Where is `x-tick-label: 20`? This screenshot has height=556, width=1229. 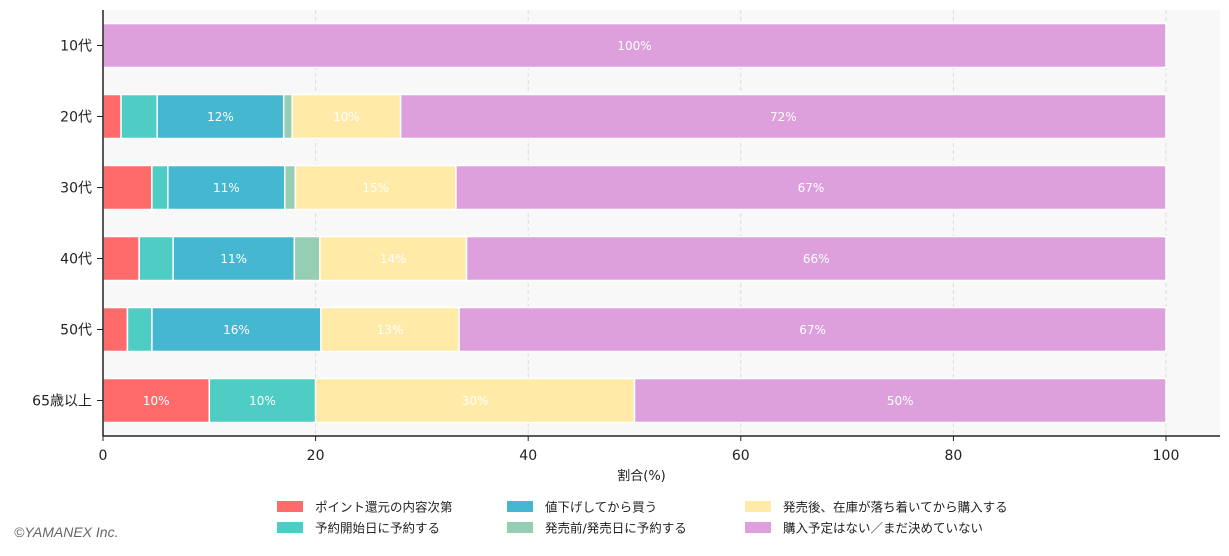 x-tick-label: 20 is located at coordinates (316, 456).